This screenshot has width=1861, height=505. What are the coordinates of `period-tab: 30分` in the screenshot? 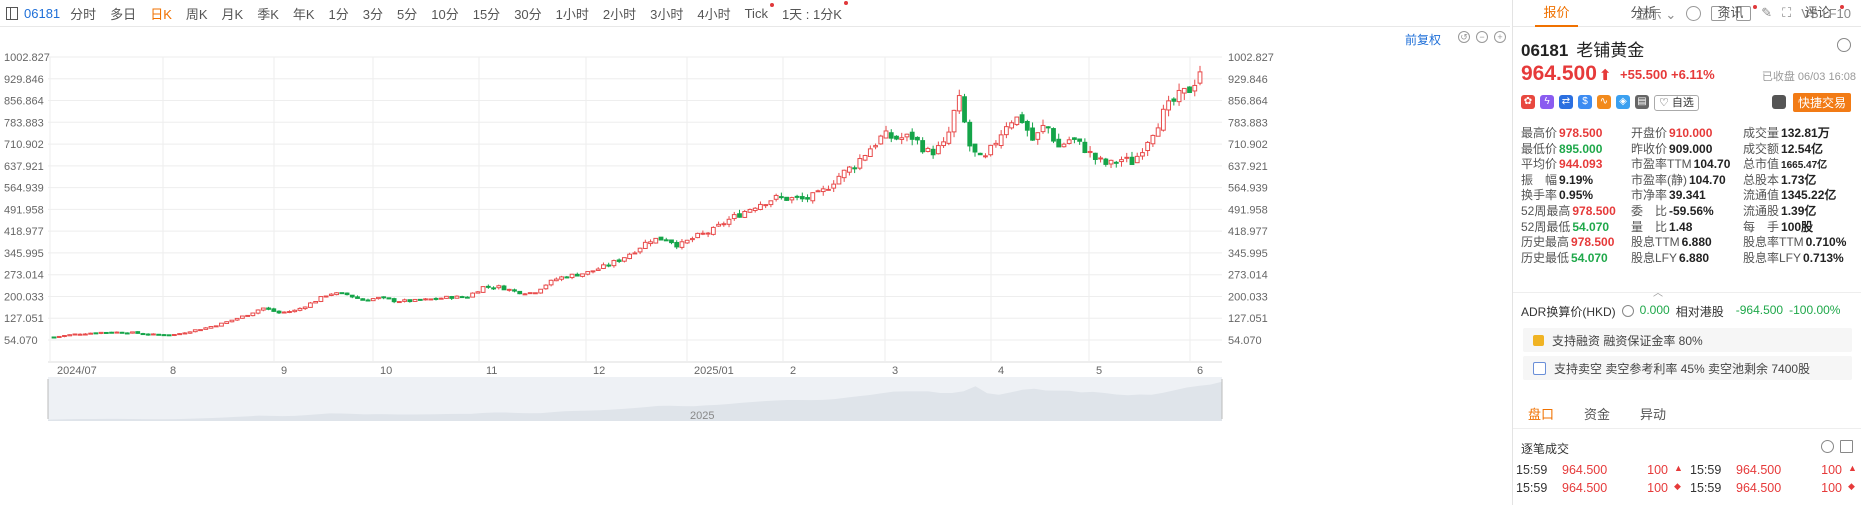 It's located at (528, 14).